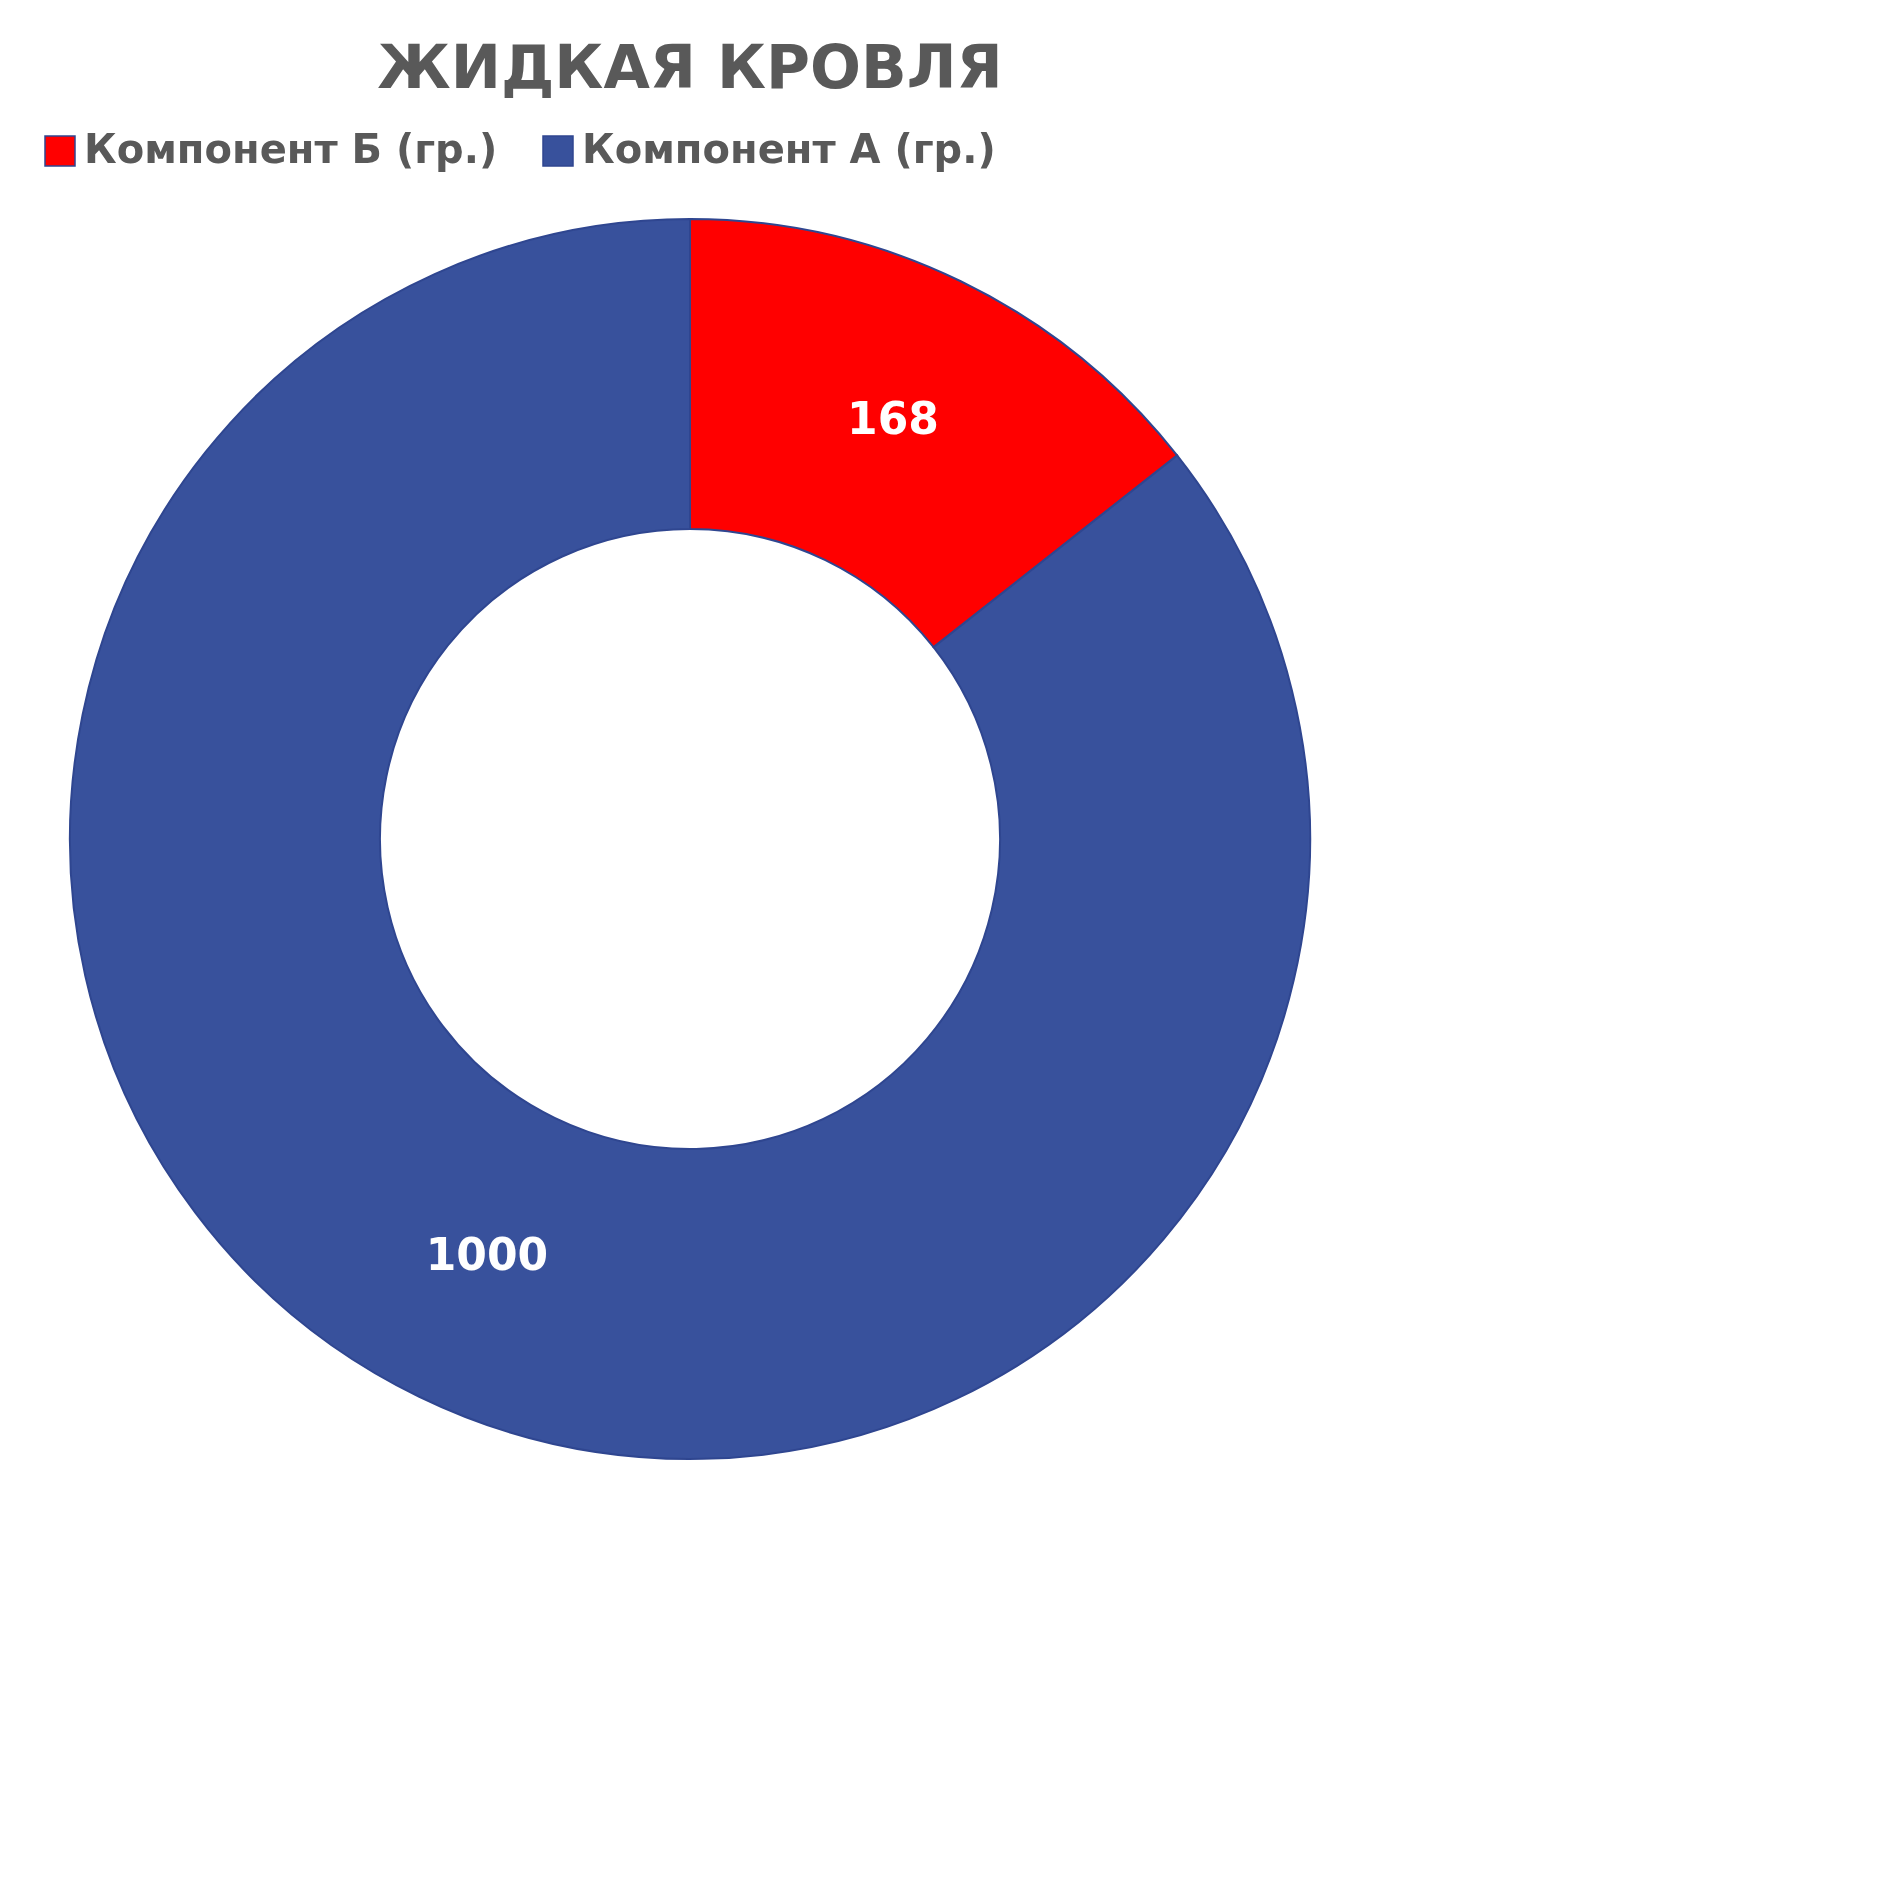 The height and width of the screenshot is (1890, 1890). What do you see at coordinates (789, 149) in the screenshot?
I see `legend-label: Компонент А (гр.)` at bounding box center [789, 149].